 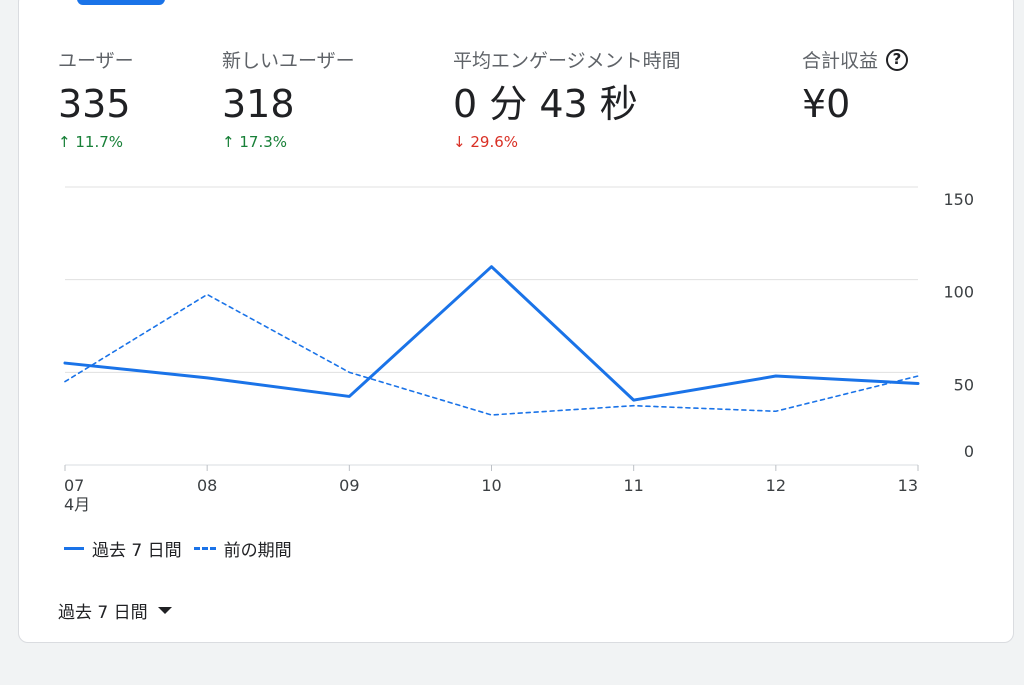 I want to click on series-line-previous, so click(x=491, y=354).